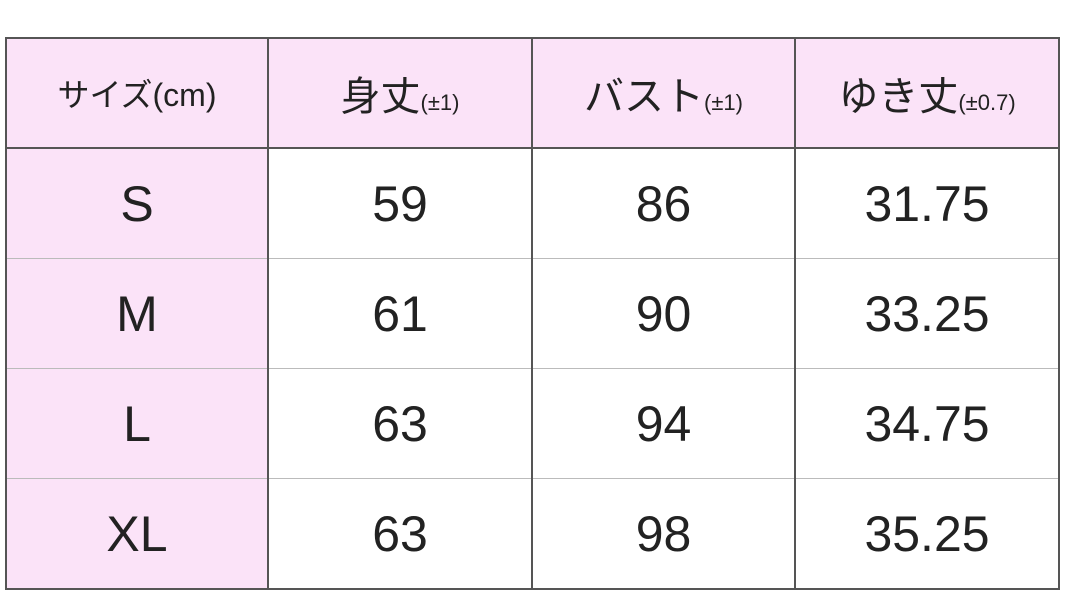 This screenshot has width=1080, height=615. Describe the element at coordinates (137, 313) in the screenshot. I see `size-cell: M` at that location.